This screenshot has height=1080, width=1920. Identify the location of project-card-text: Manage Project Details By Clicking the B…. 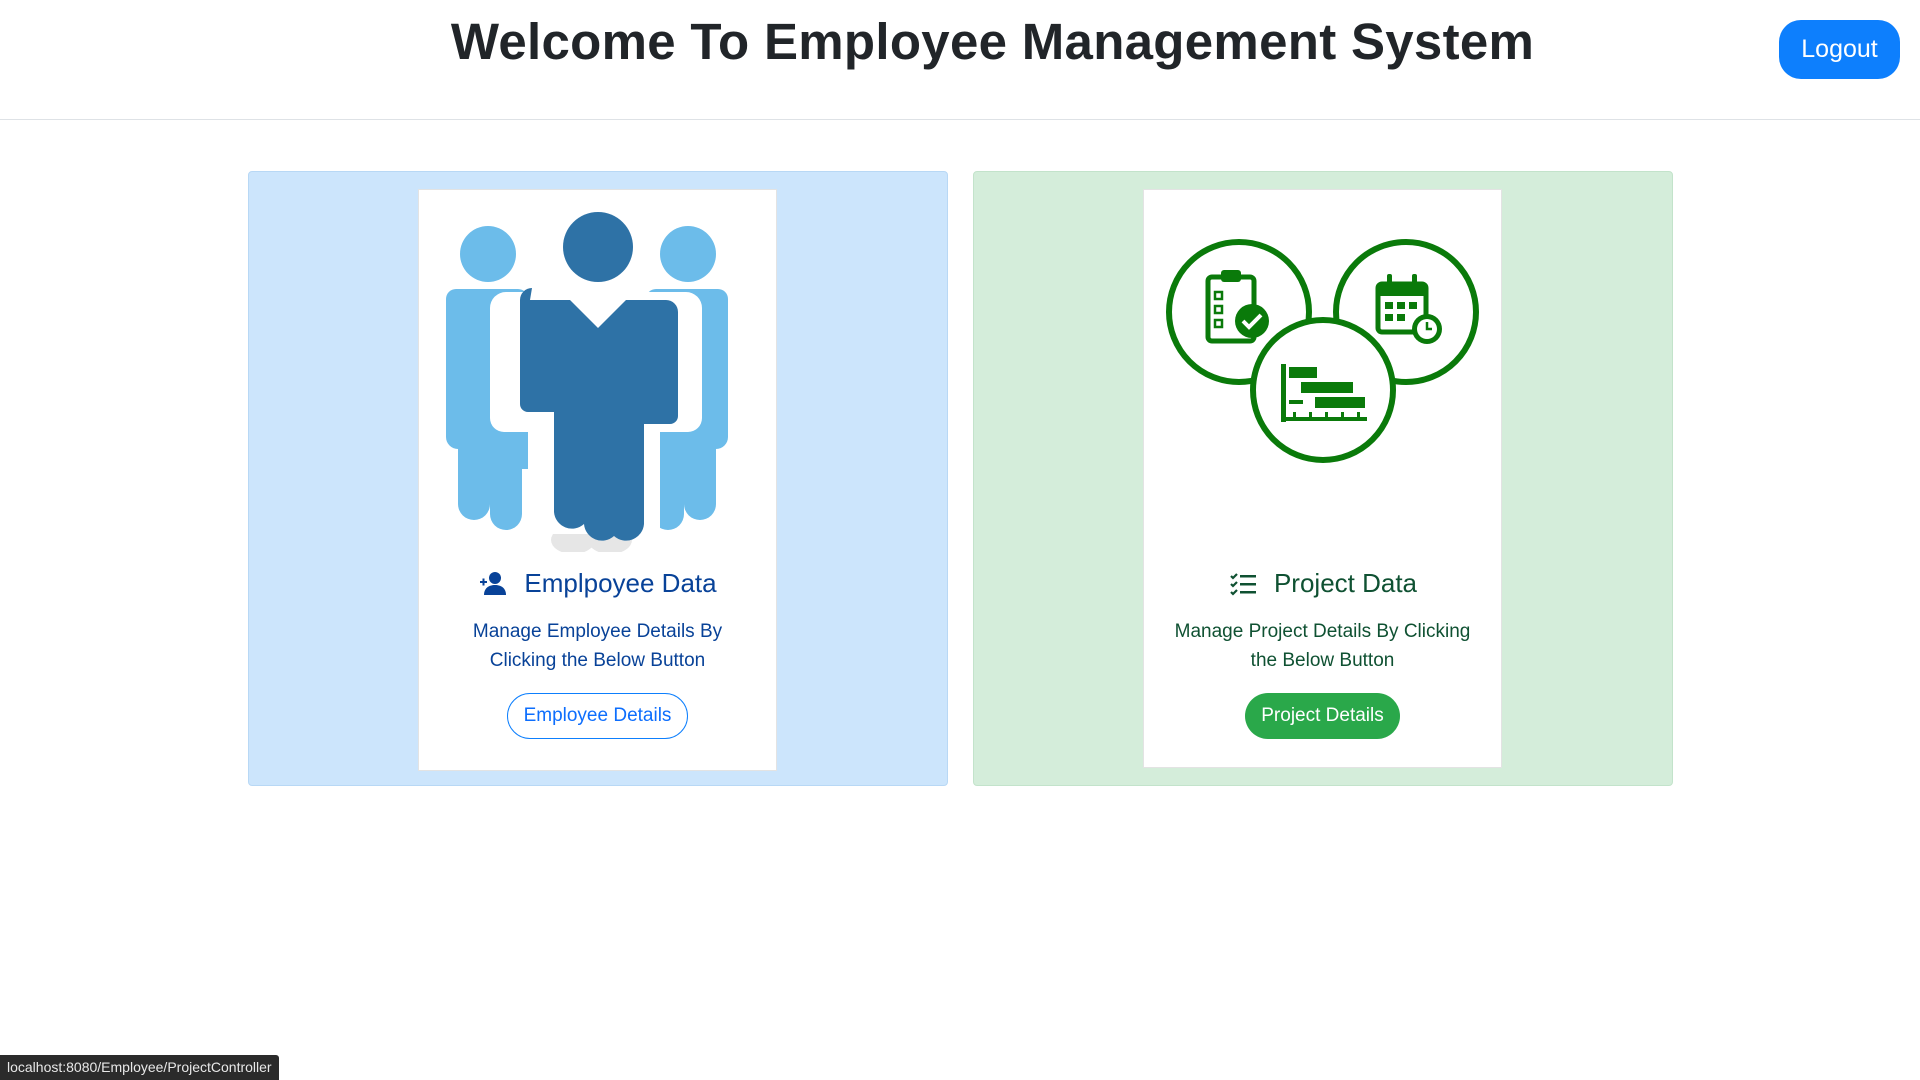
(1322, 646).